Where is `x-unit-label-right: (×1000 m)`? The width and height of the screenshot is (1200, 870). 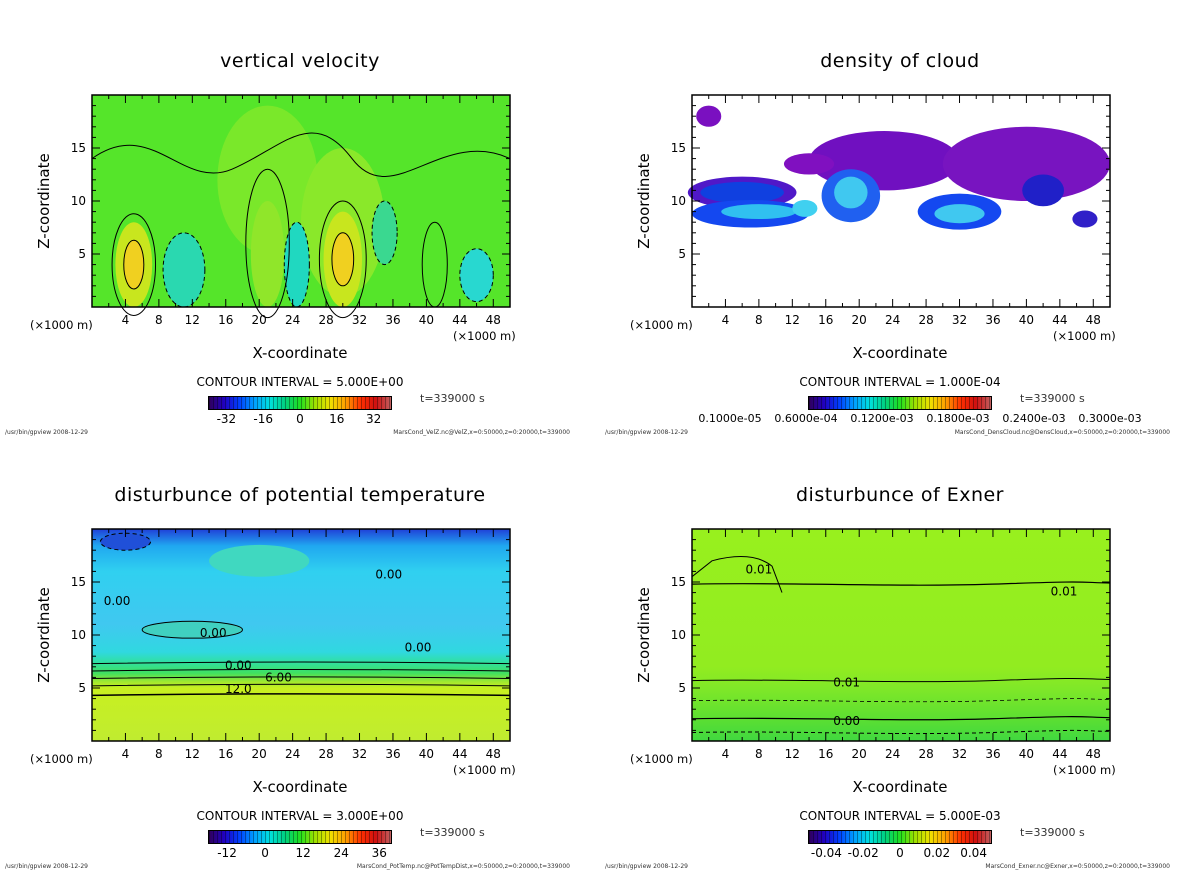
x-unit-label-right: (×1000 m) is located at coordinates (1084, 770).